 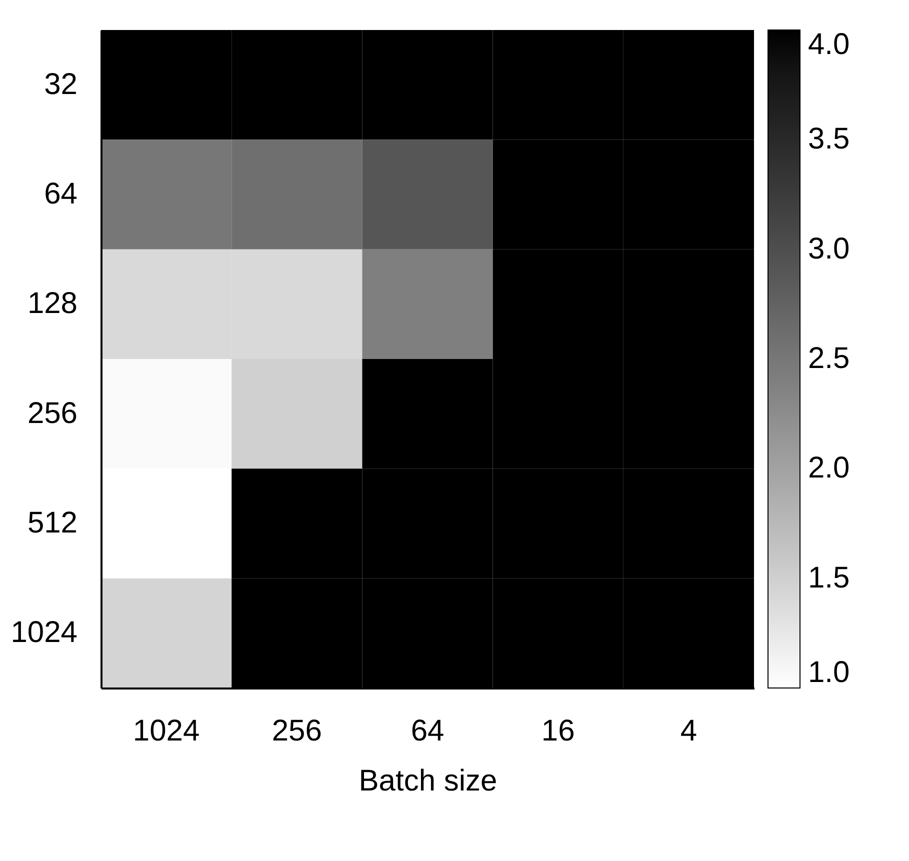 I want to click on x-tick-label: 16, so click(x=558, y=731).